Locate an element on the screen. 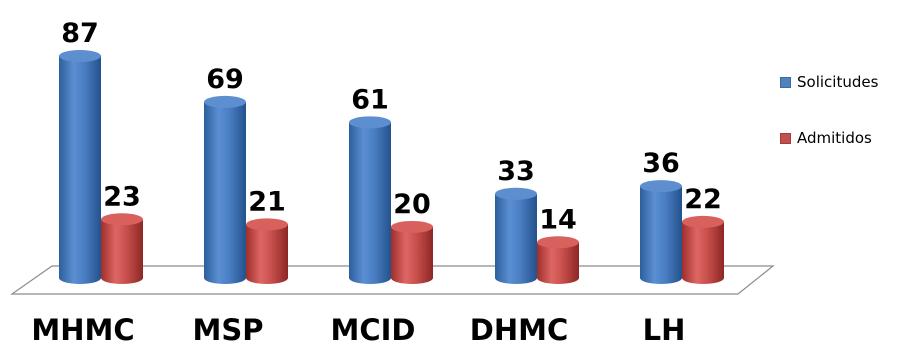 Image resolution: width=901 pixels, height=349 pixels. legend-item-solicitudes: Solicitudes is located at coordinates (840, 82).